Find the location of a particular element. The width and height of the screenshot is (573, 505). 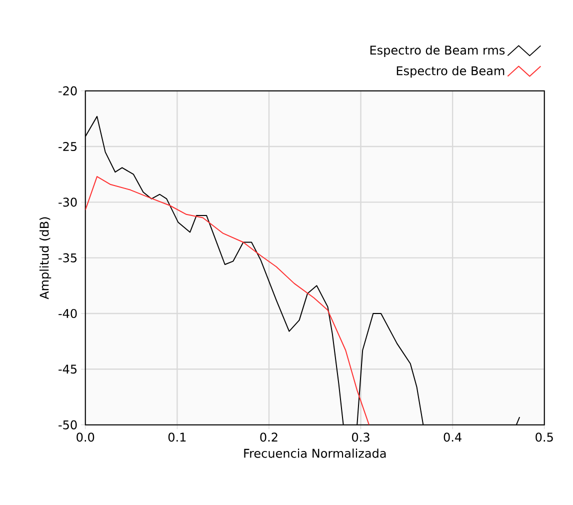

y-tick-label: -50 is located at coordinates (67, 425).